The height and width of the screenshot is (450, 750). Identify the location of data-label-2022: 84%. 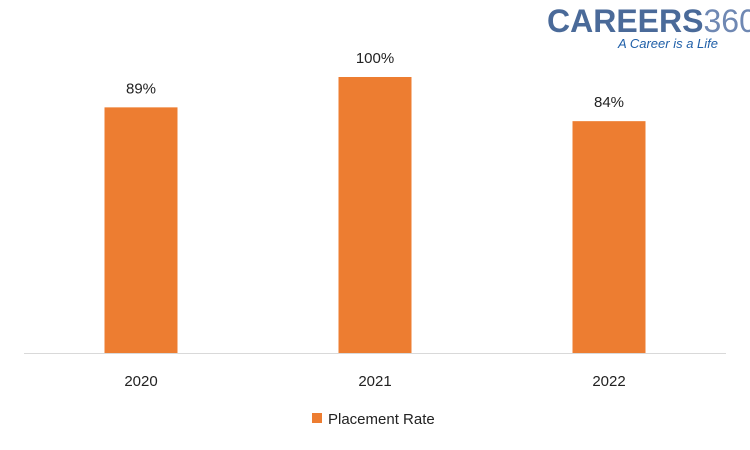
(609, 102).